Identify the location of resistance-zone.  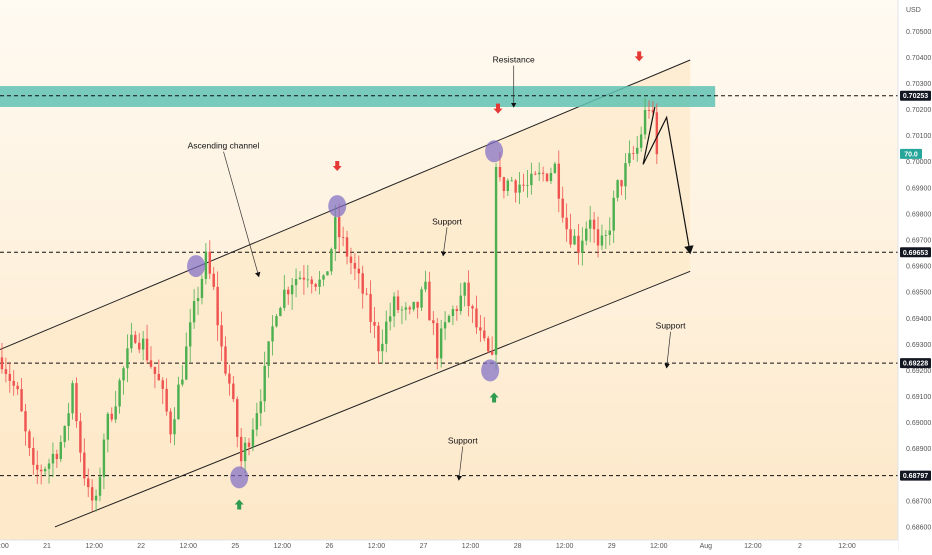
(358, 96).